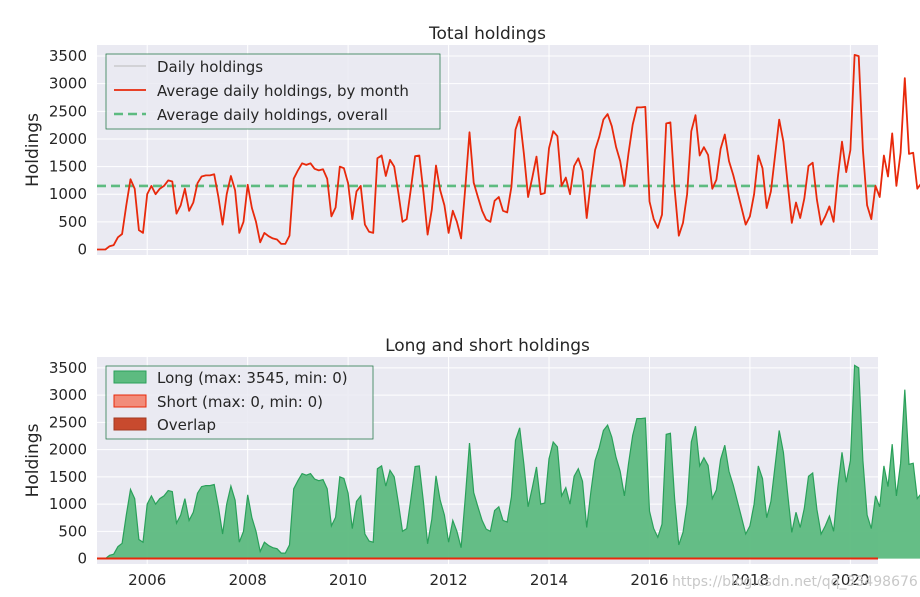 The width and height of the screenshot is (920, 597). Describe the element at coordinates (498, 580) in the screenshot. I see `x-tick-labels: 2006 2008 2010 2012 2014 2016 2018 2020` at that location.